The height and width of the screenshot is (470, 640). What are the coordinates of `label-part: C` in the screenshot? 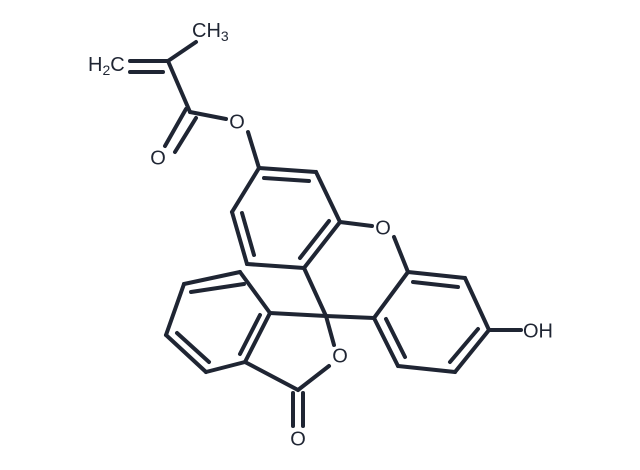 It's located at (117, 65).